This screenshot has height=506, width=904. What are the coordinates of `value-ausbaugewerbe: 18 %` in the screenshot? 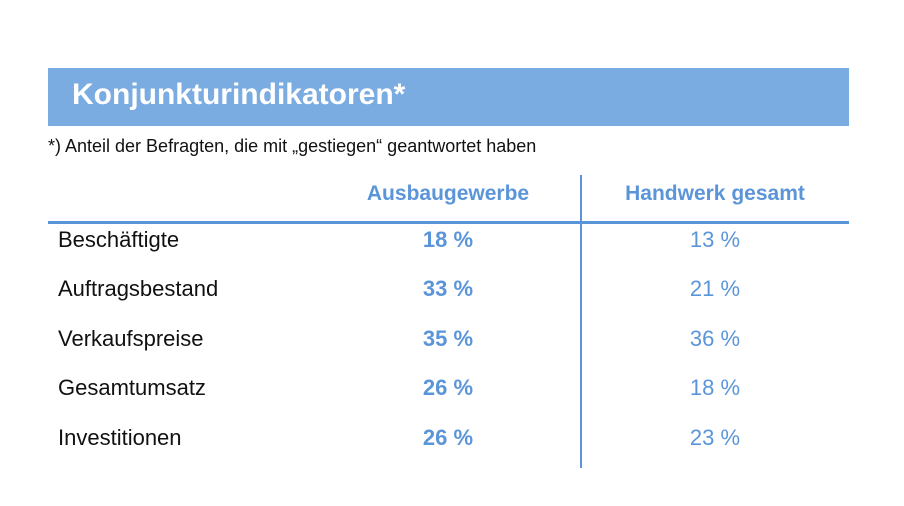 It's located at (448, 239).